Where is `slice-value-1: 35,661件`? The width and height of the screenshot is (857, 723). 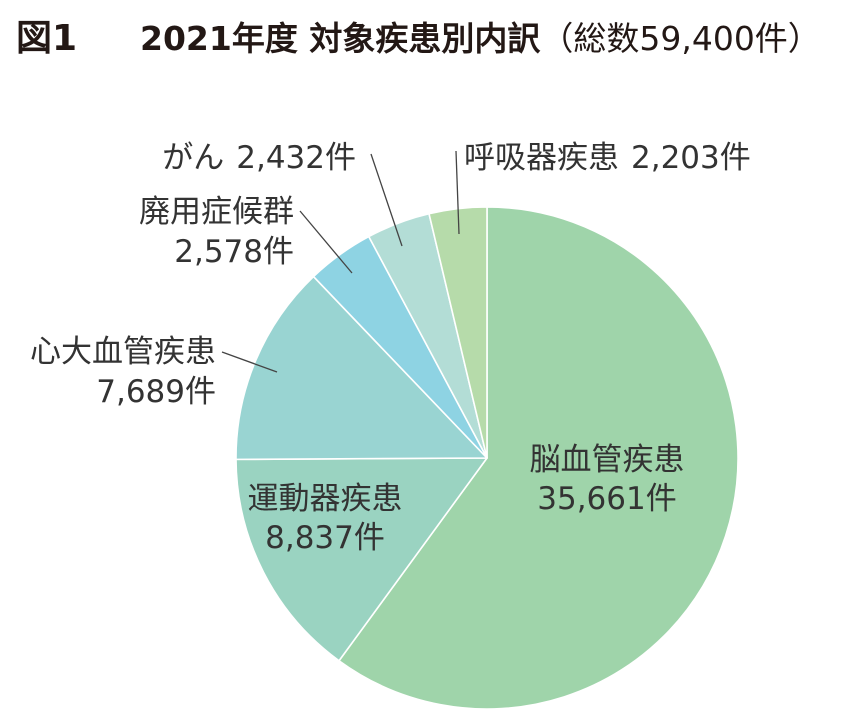 slice-value-1: 35,661件 is located at coordinates (606, 499).